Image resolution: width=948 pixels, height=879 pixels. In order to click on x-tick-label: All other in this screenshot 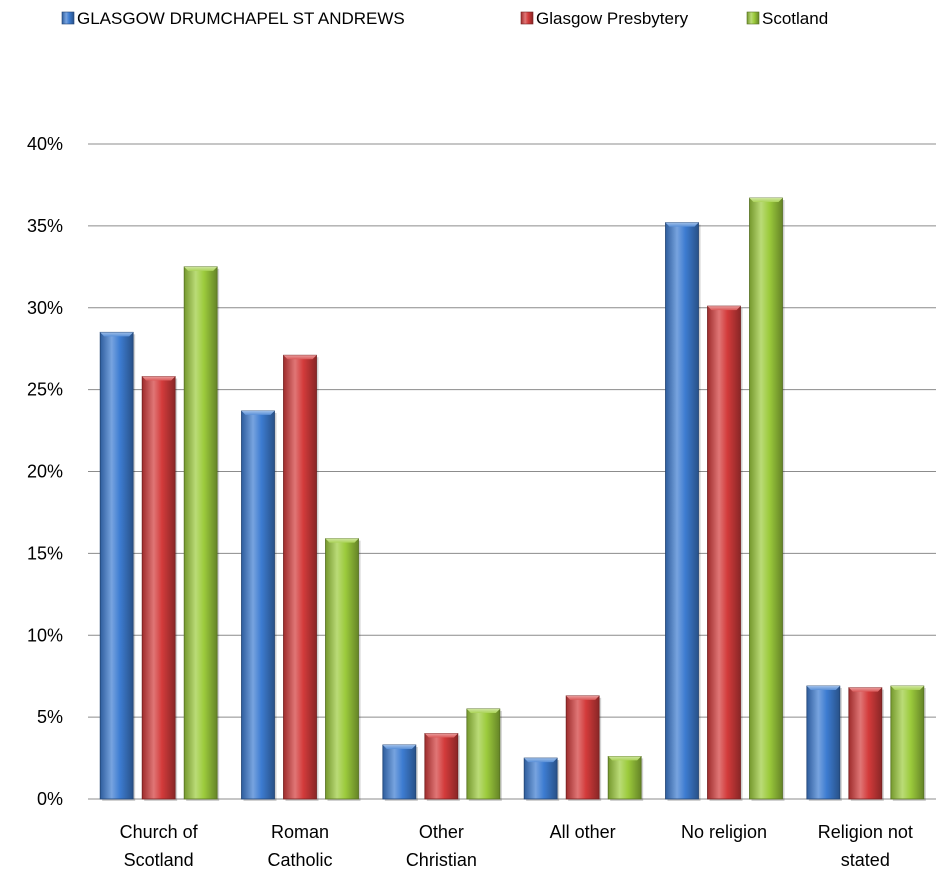, I will do `click(583, 832)`.